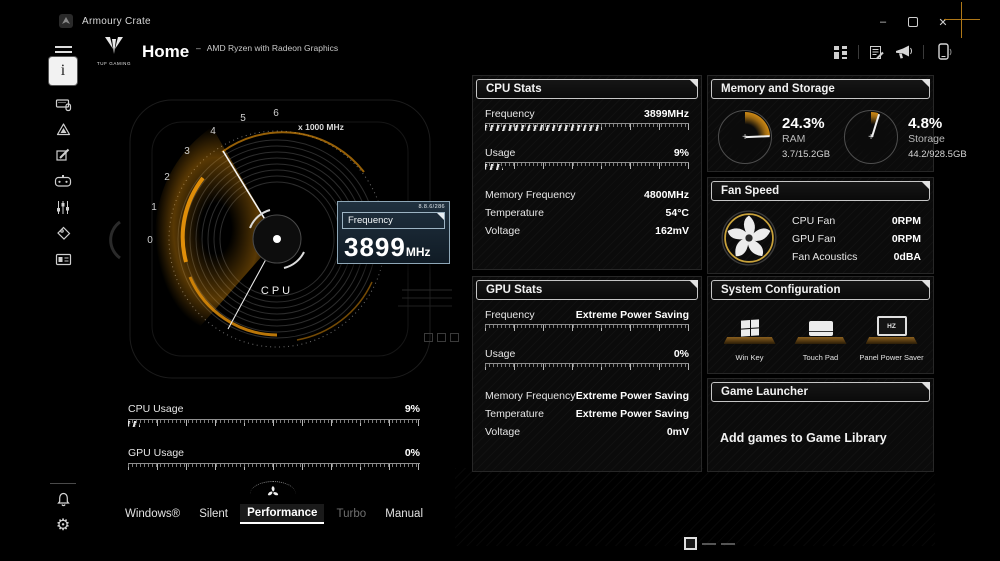 The image size is (1000, 561). Describe the element at coordinates (871, 137) in the screenshot. I see `storage-gauge: +` at that location.